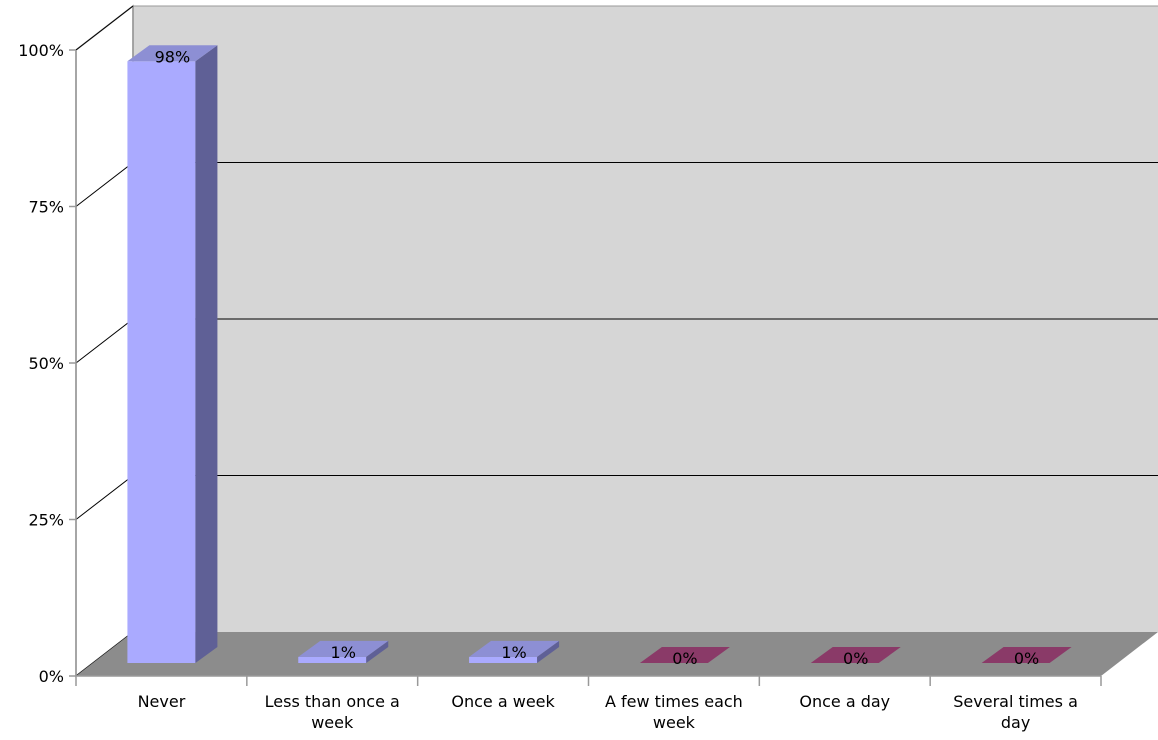 This screenshot has width=1158, height=740. I want to click on x-tick-label-line: Once a day, so click(844, 701).